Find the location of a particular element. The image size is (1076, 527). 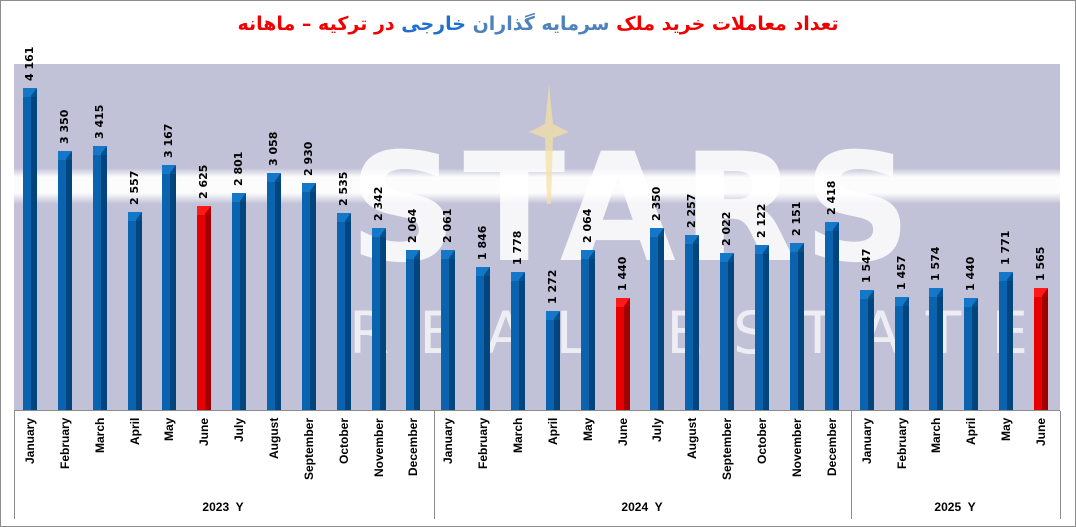

watermark-band is located at coordinates (537, 186).